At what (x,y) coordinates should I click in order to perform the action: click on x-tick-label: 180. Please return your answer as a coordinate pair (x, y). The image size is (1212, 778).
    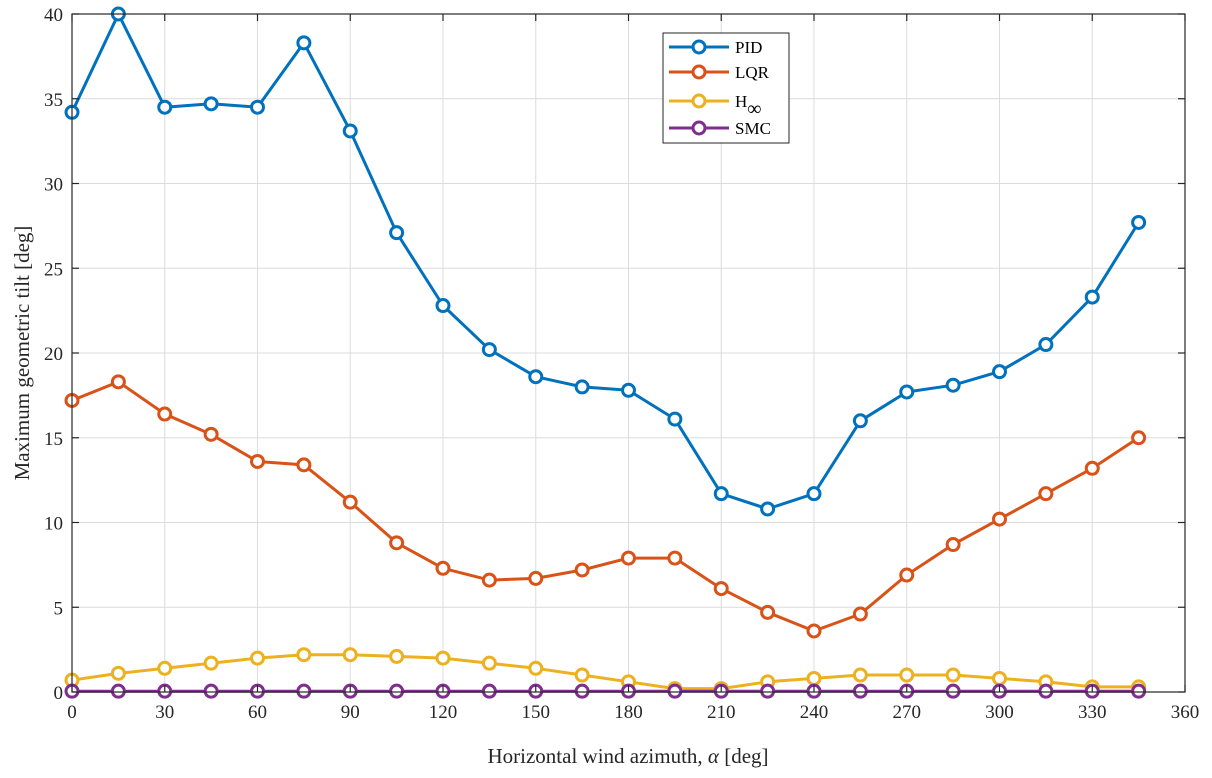
    Looking at the image, I should click on (628, 712).